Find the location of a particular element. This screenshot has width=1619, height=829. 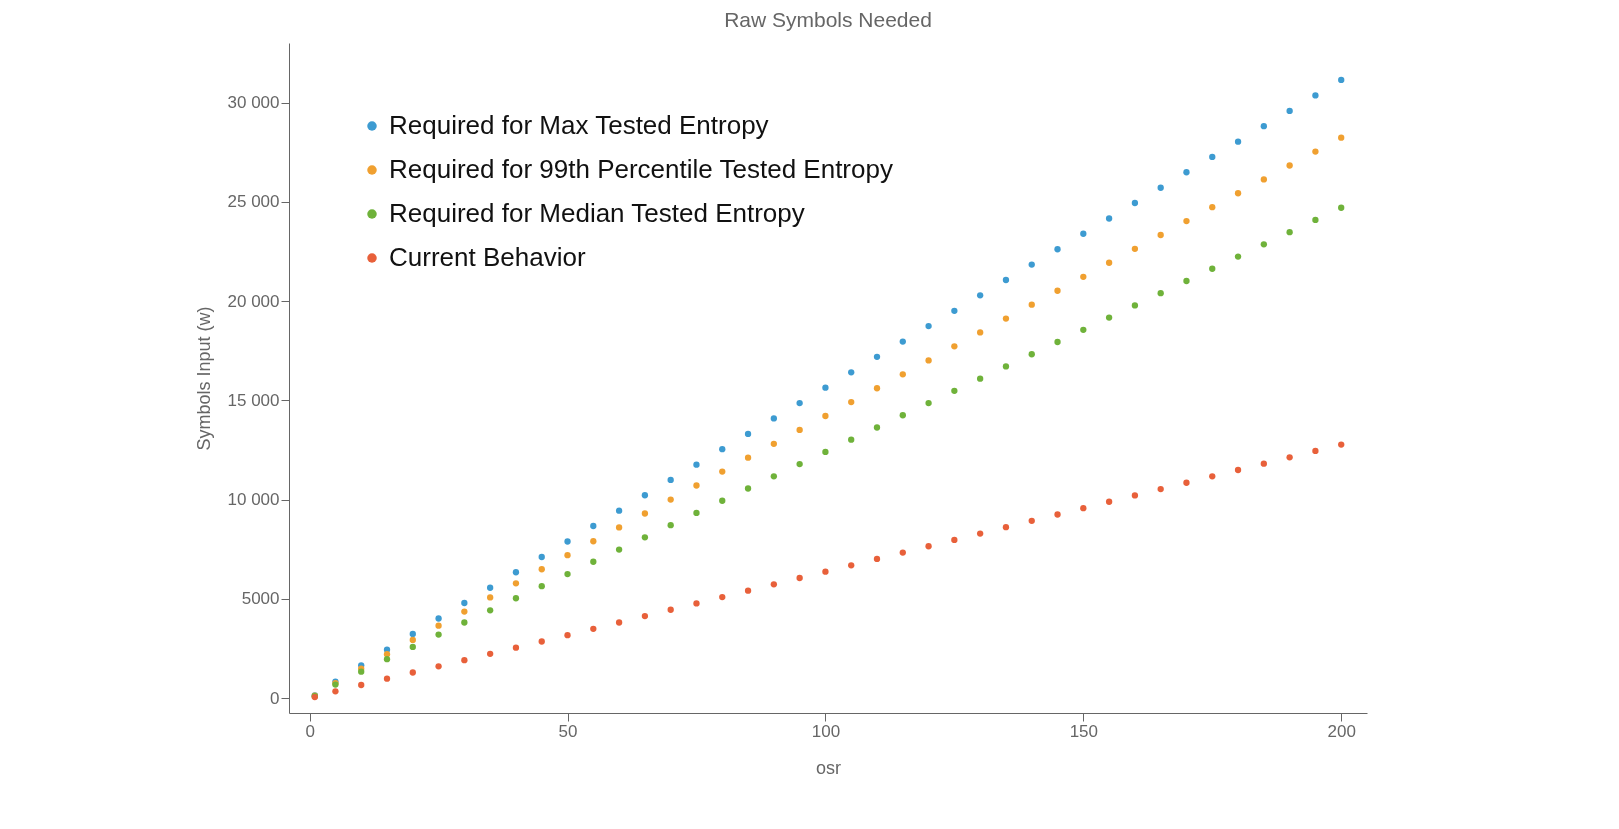

y-tick-label: 10 000 is located at coordinates (253, 500).